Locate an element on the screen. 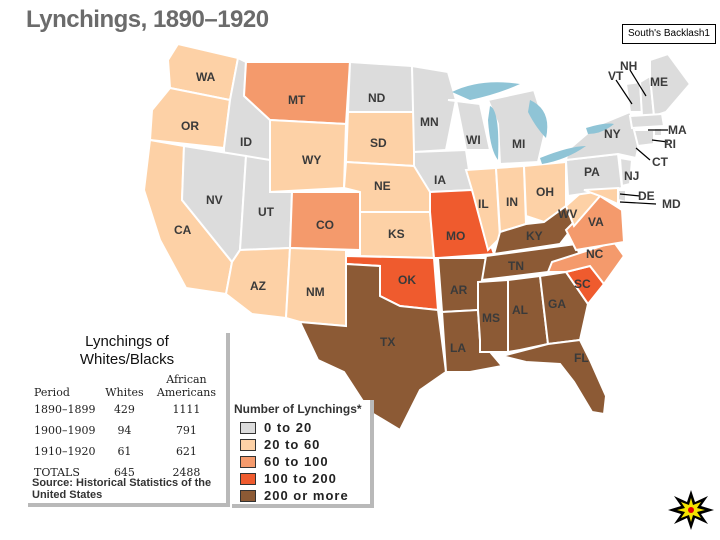  state-FL is located at coordinates (554, 377).